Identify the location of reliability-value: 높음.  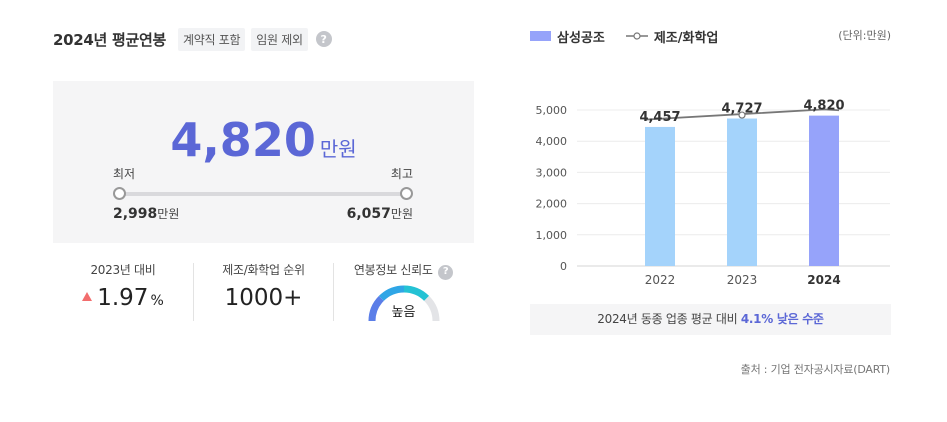
(403, 312).